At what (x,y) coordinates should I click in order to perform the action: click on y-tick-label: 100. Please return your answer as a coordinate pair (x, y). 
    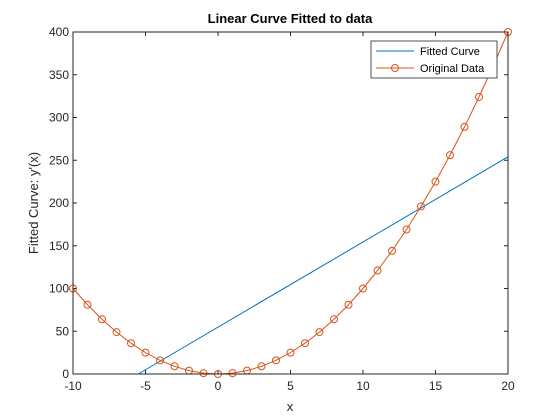
    Looking at the image, I should click on (59, 289).